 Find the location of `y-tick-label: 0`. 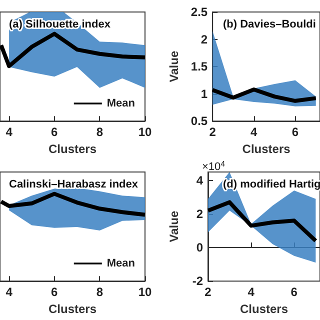

y-tick-label: 0 is located at coordinates (200, 247).